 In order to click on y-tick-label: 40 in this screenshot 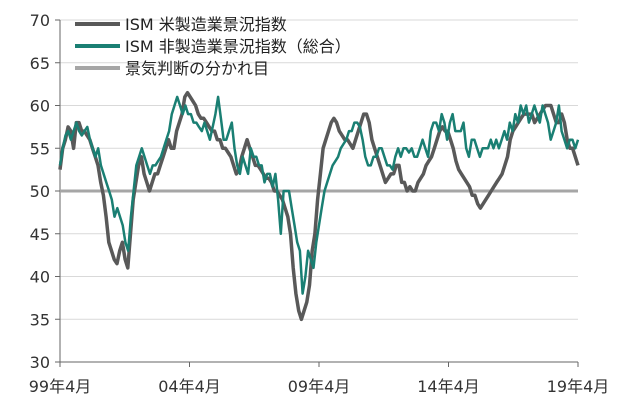, I will do `click(40, 277)`.